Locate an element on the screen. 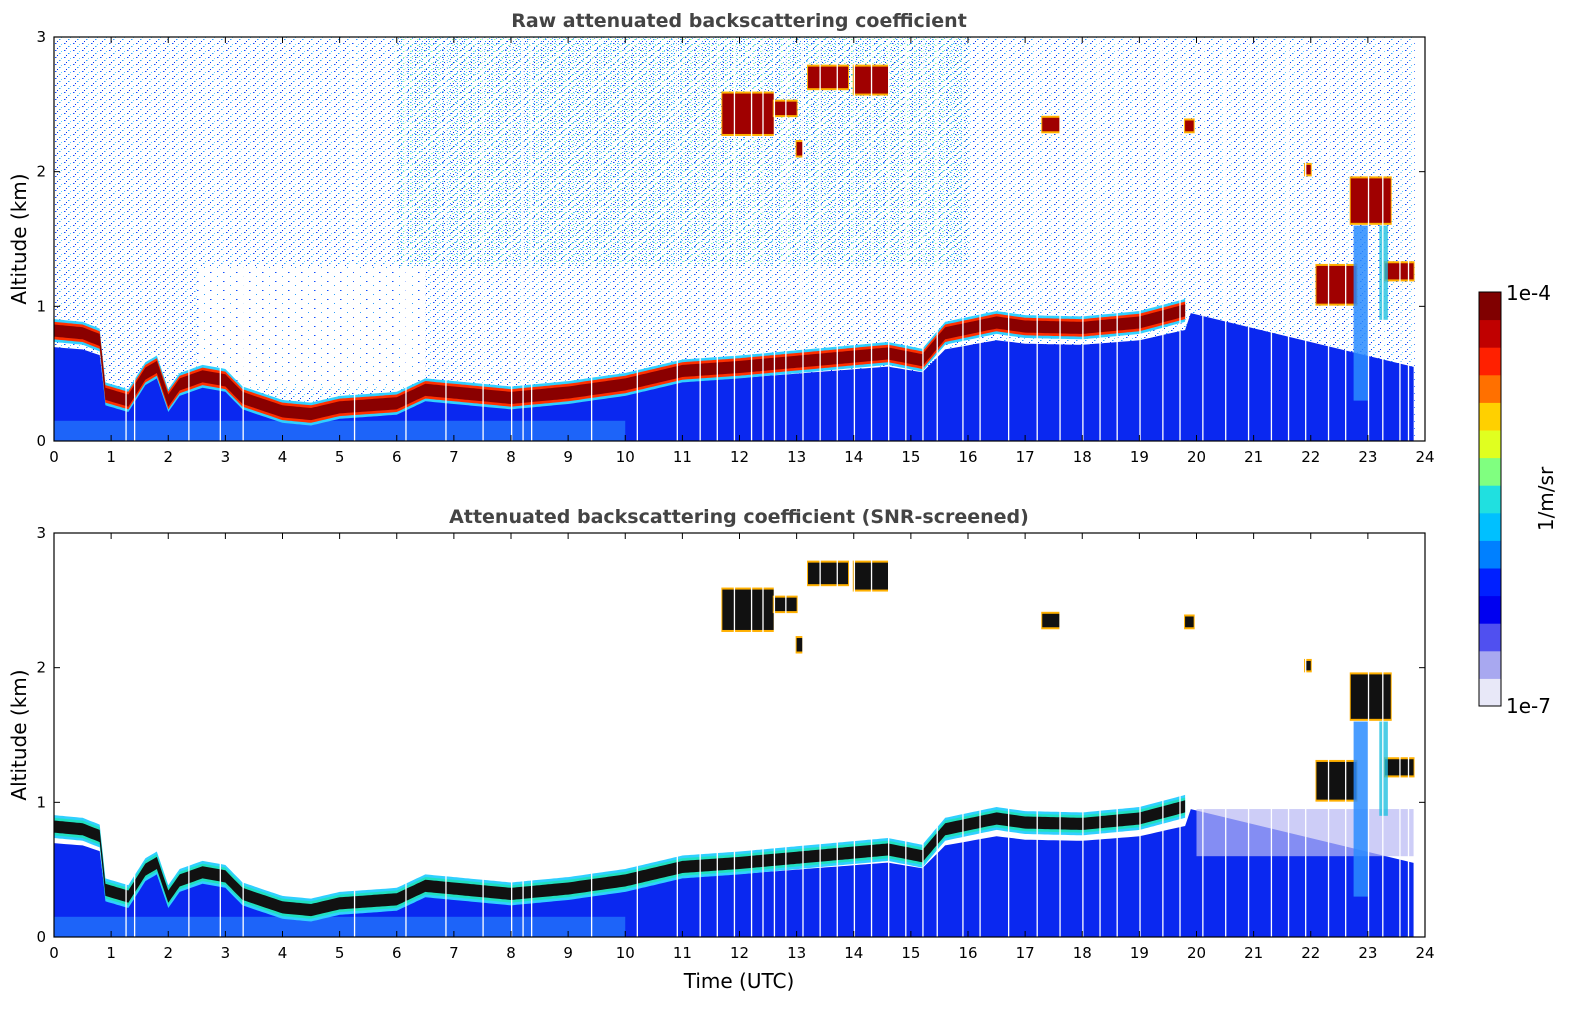 Image resolution: width=1595 pixels, height=1020 pixels. raw-y-axis-label: Altitude (km) is located at coordinates (19, 238).